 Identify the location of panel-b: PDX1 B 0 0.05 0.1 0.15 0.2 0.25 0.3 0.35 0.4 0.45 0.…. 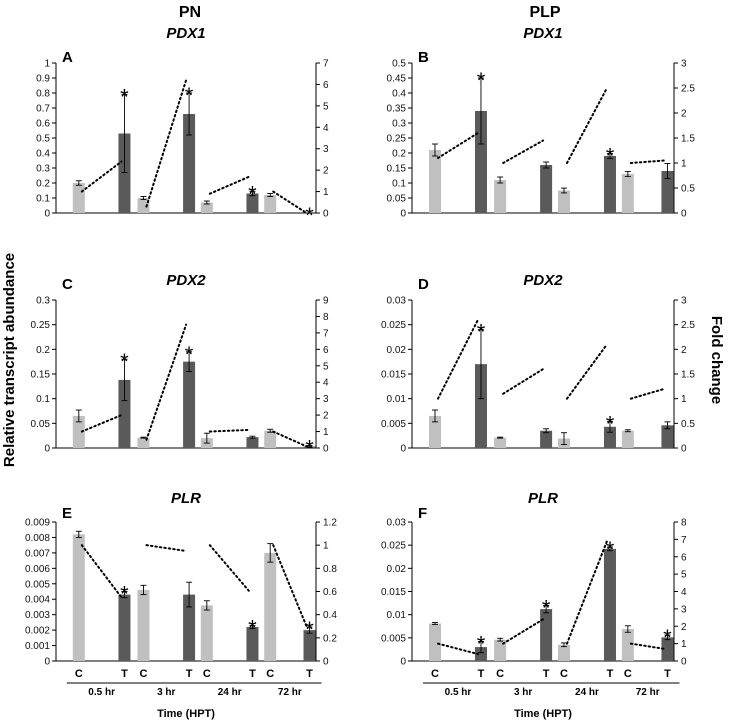
(541, 122).